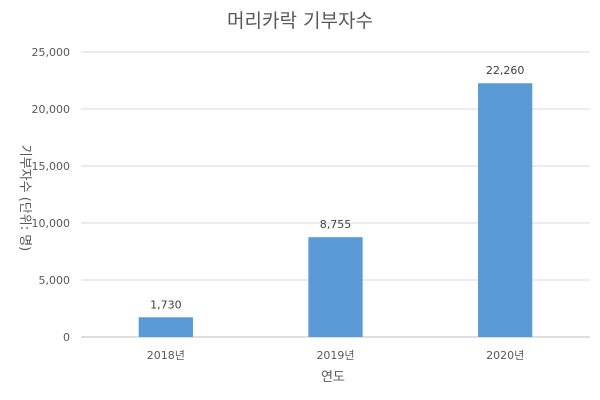 The image size is (600, 400). I want to click on y-tick-label: 5,000, so click(55, 280).